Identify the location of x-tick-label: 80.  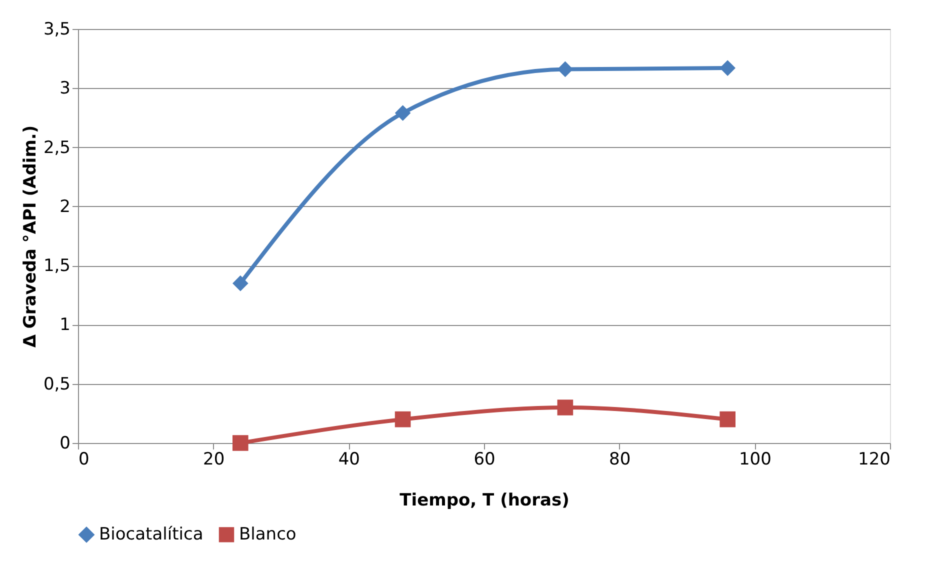
(620, 460).